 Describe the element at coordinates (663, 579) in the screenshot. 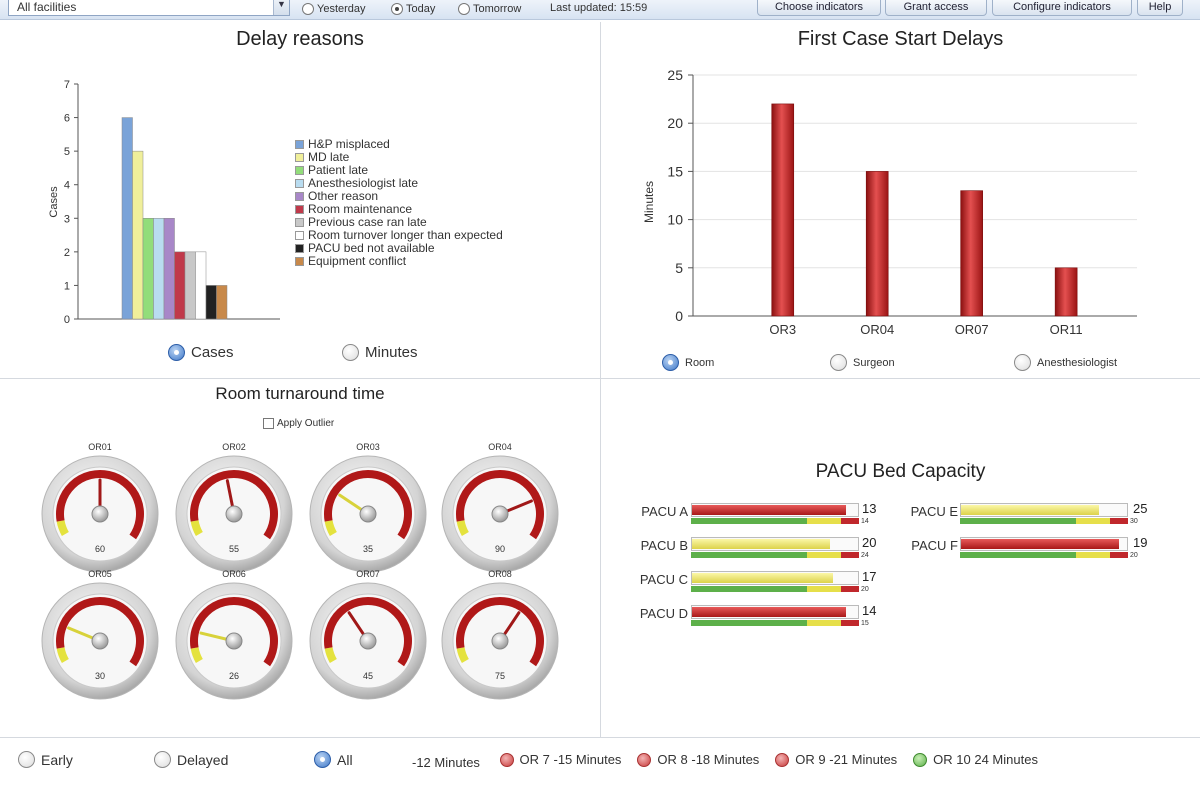

I see `pacu-bed-label: PACU C` at that location.